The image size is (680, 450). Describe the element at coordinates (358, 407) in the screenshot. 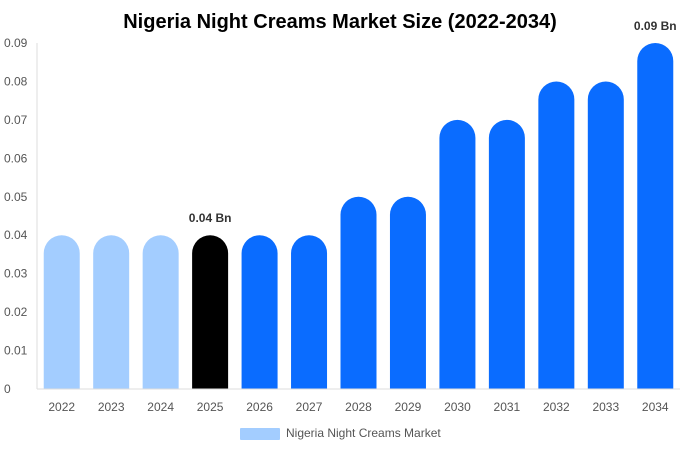

I see `x-tick-label: 2028` at that location.